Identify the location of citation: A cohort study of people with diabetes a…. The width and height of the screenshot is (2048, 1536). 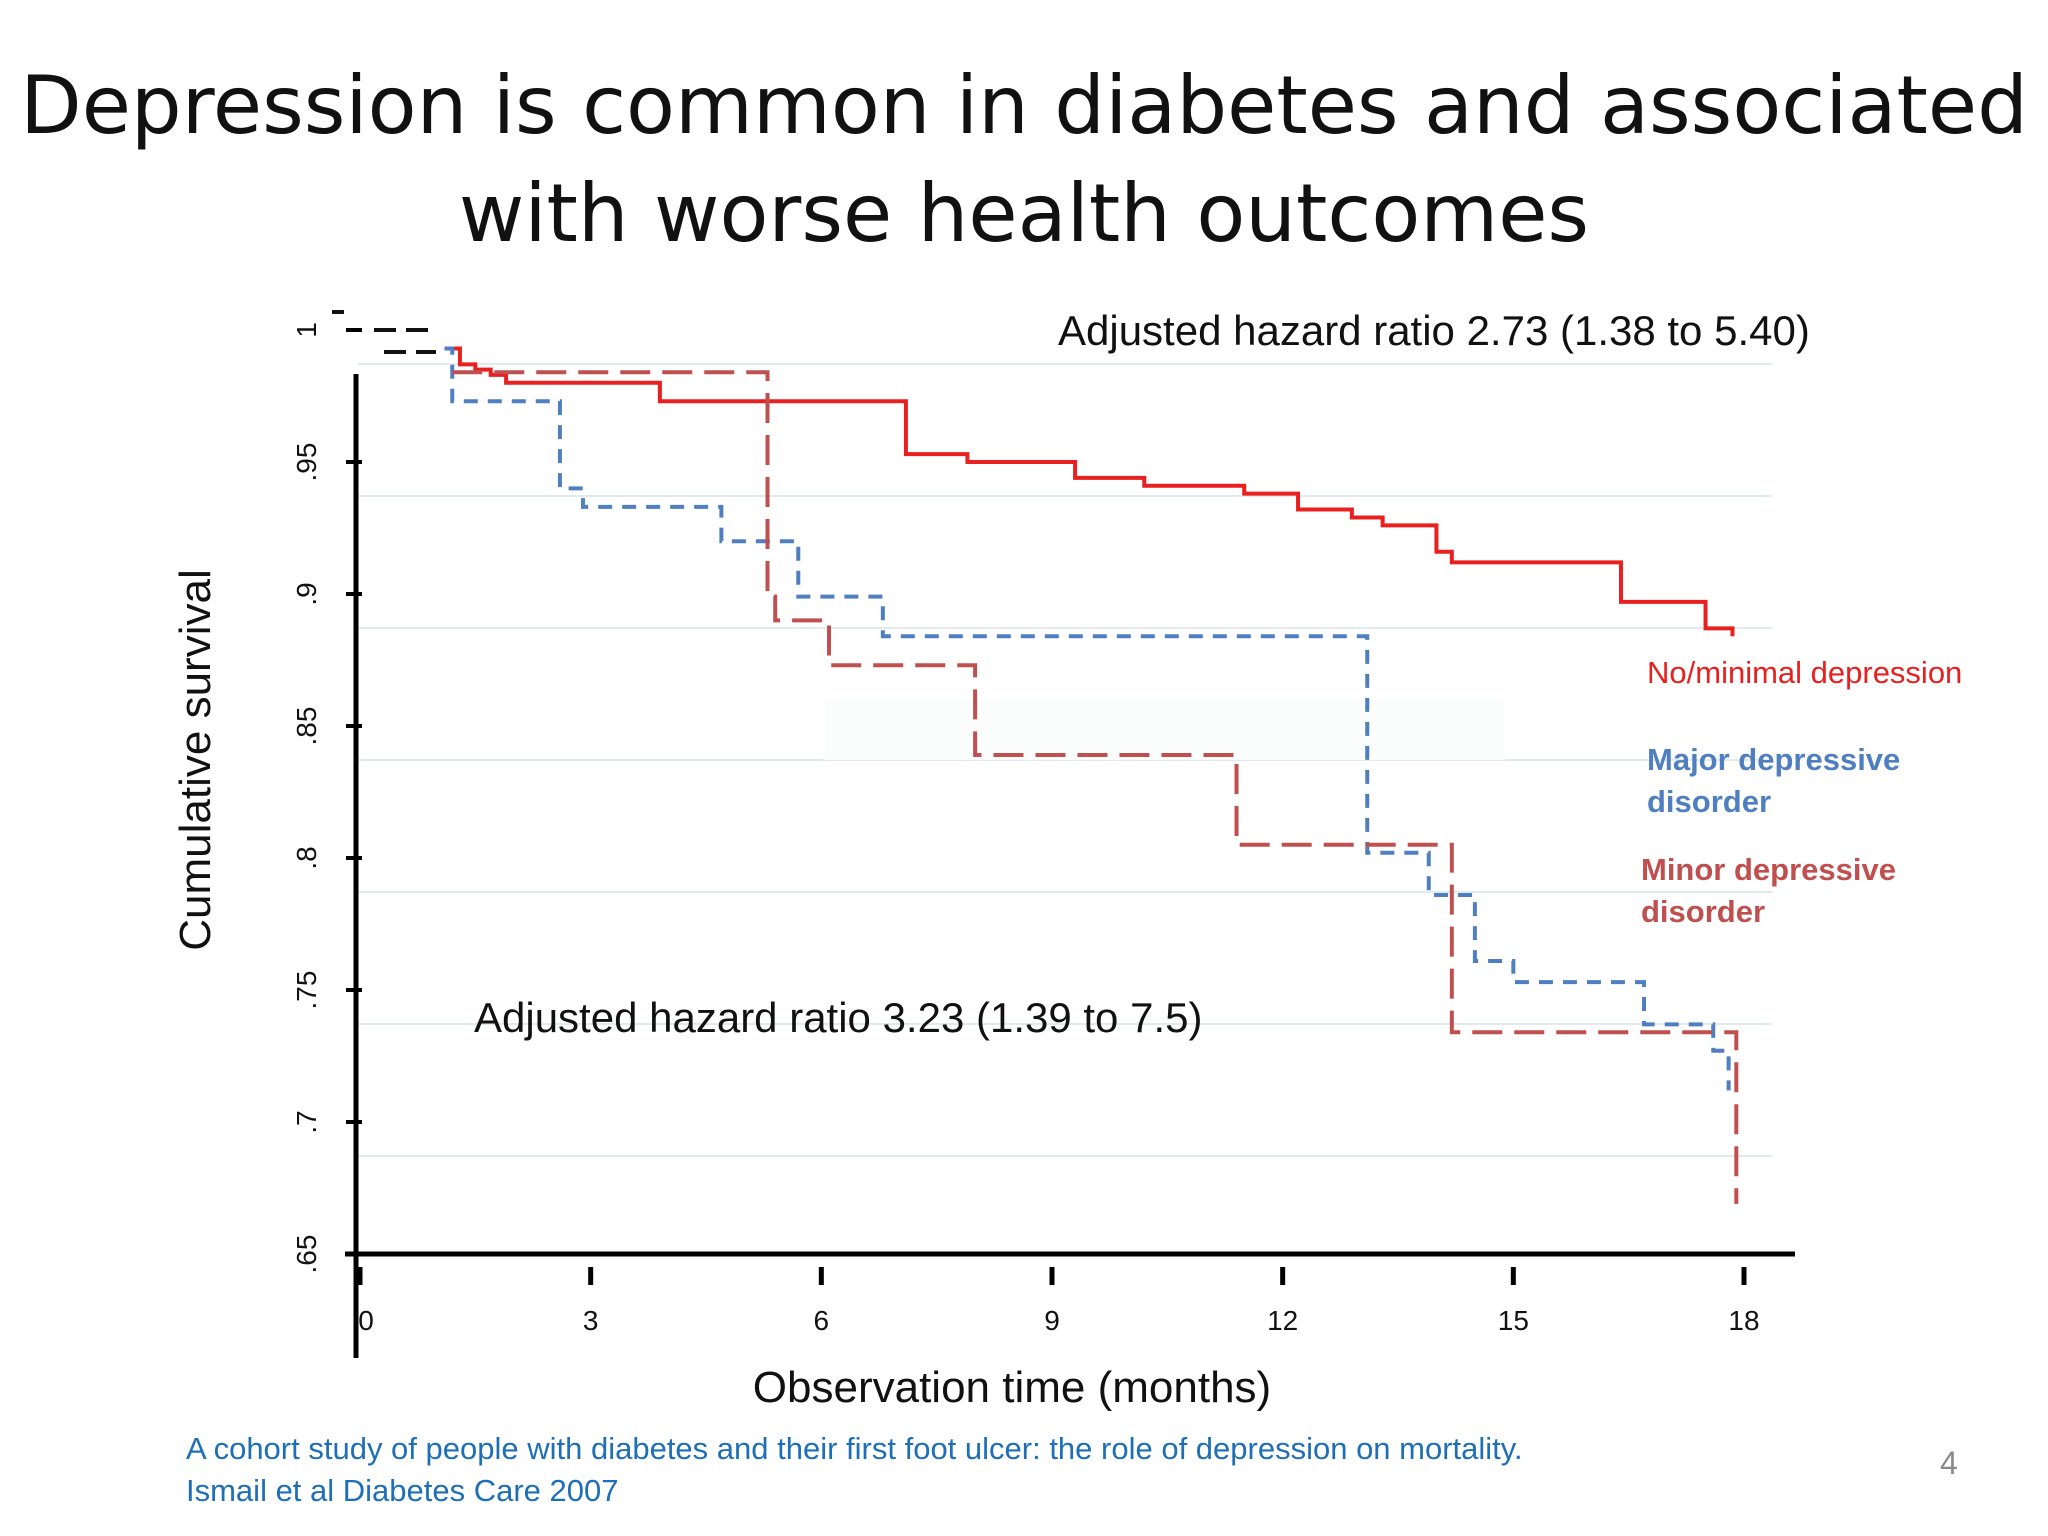
(854, 1470).